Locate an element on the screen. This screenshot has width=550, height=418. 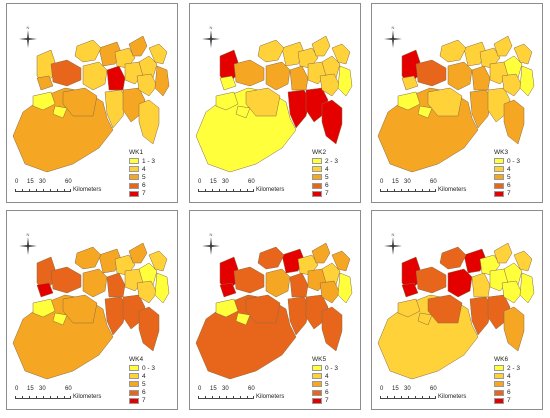
scale-label: 30 is located at coordinates (42, 182).